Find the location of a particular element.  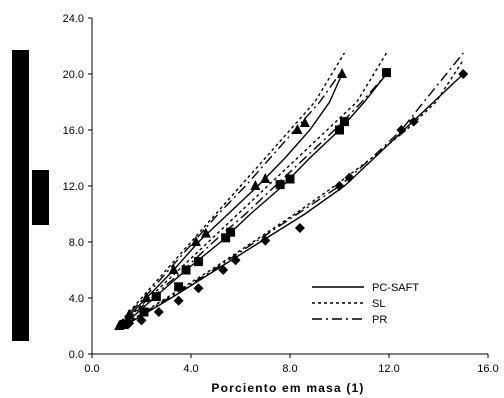

side-bar-large is located at coordinates (20, 195).